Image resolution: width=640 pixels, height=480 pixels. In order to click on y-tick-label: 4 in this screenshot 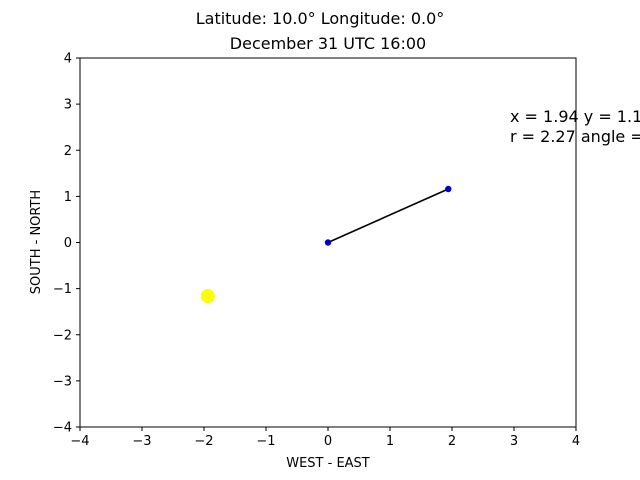, I will do `click(68, 59)`.